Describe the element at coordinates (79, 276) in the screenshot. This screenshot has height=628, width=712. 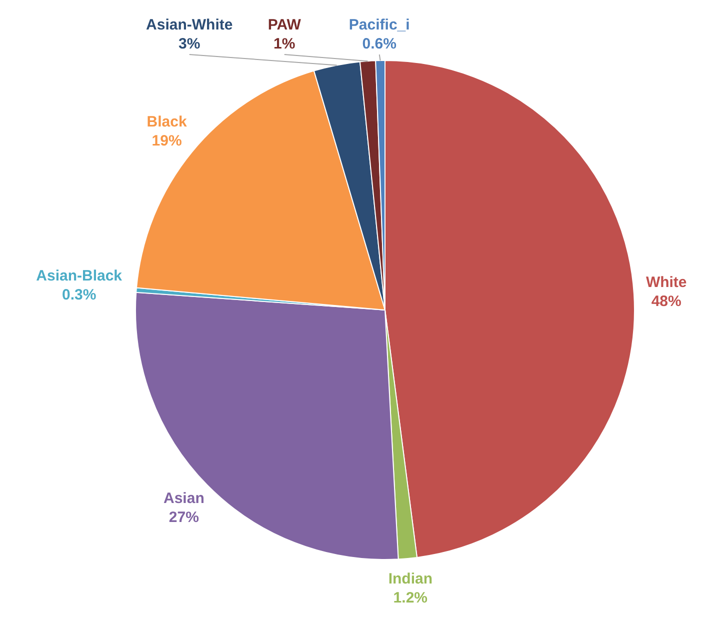
I see `slice-label: Asian-Black` at that location.